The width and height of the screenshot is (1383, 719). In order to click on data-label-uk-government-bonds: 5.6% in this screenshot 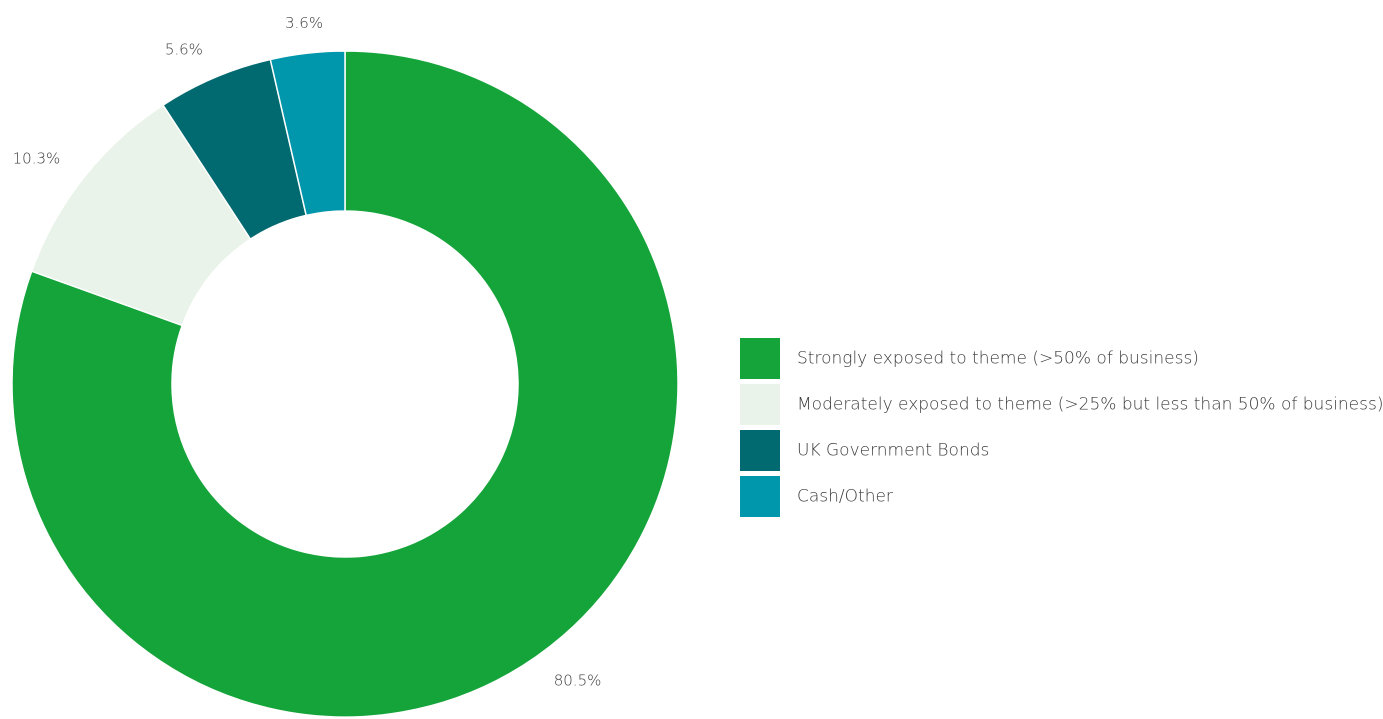, I will do `click(184, 49)`.